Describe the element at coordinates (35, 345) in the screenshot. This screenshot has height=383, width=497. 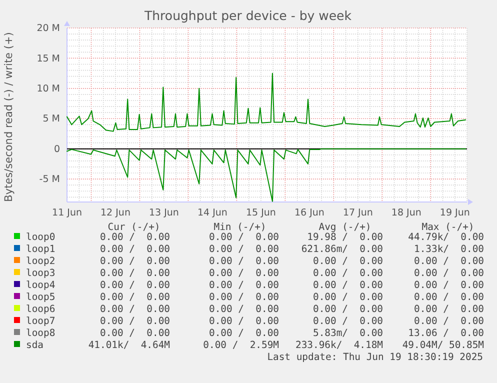
I see `legend-label: sda` at that location.